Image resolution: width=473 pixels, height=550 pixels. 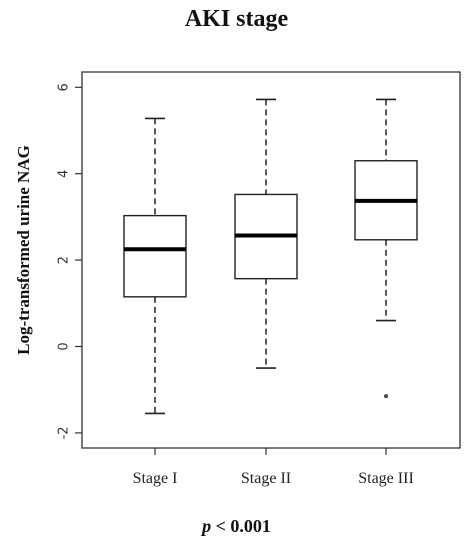 What do you see at coordinates (155, 478) in the screenshot?
I see `x-tick-label: Stage I` at bounding box center [155, 478].